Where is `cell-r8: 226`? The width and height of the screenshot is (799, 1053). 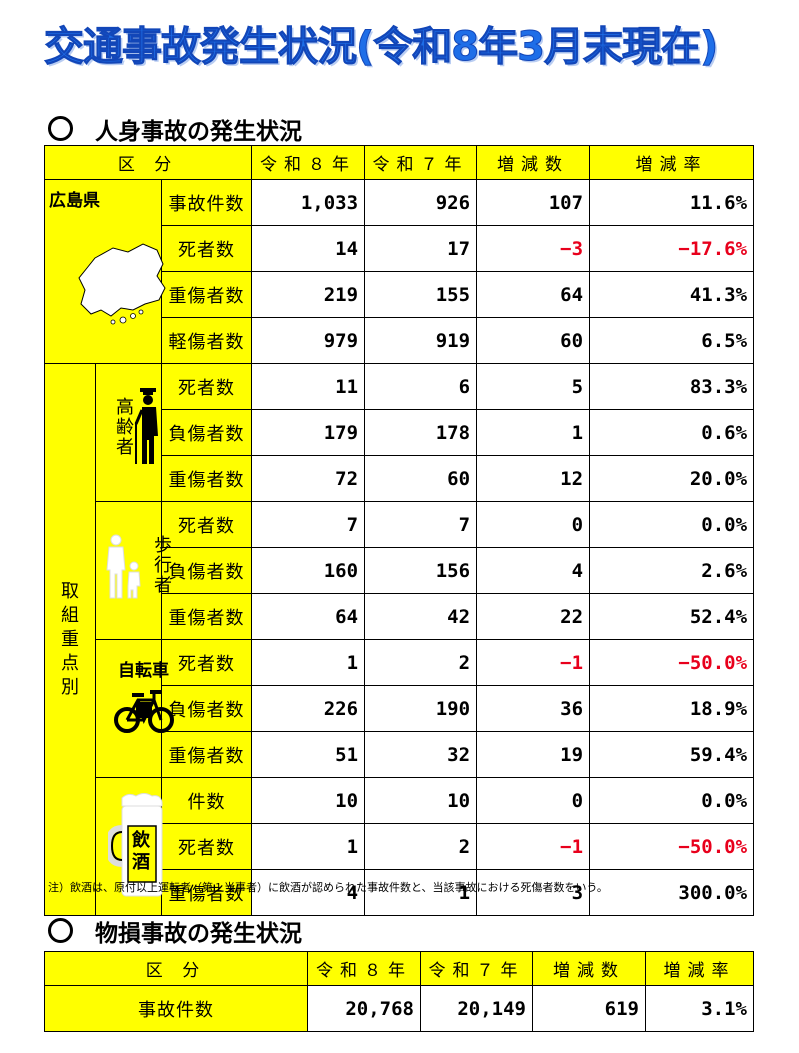 cell-r8: 226 is located at coordinates (308, 708).